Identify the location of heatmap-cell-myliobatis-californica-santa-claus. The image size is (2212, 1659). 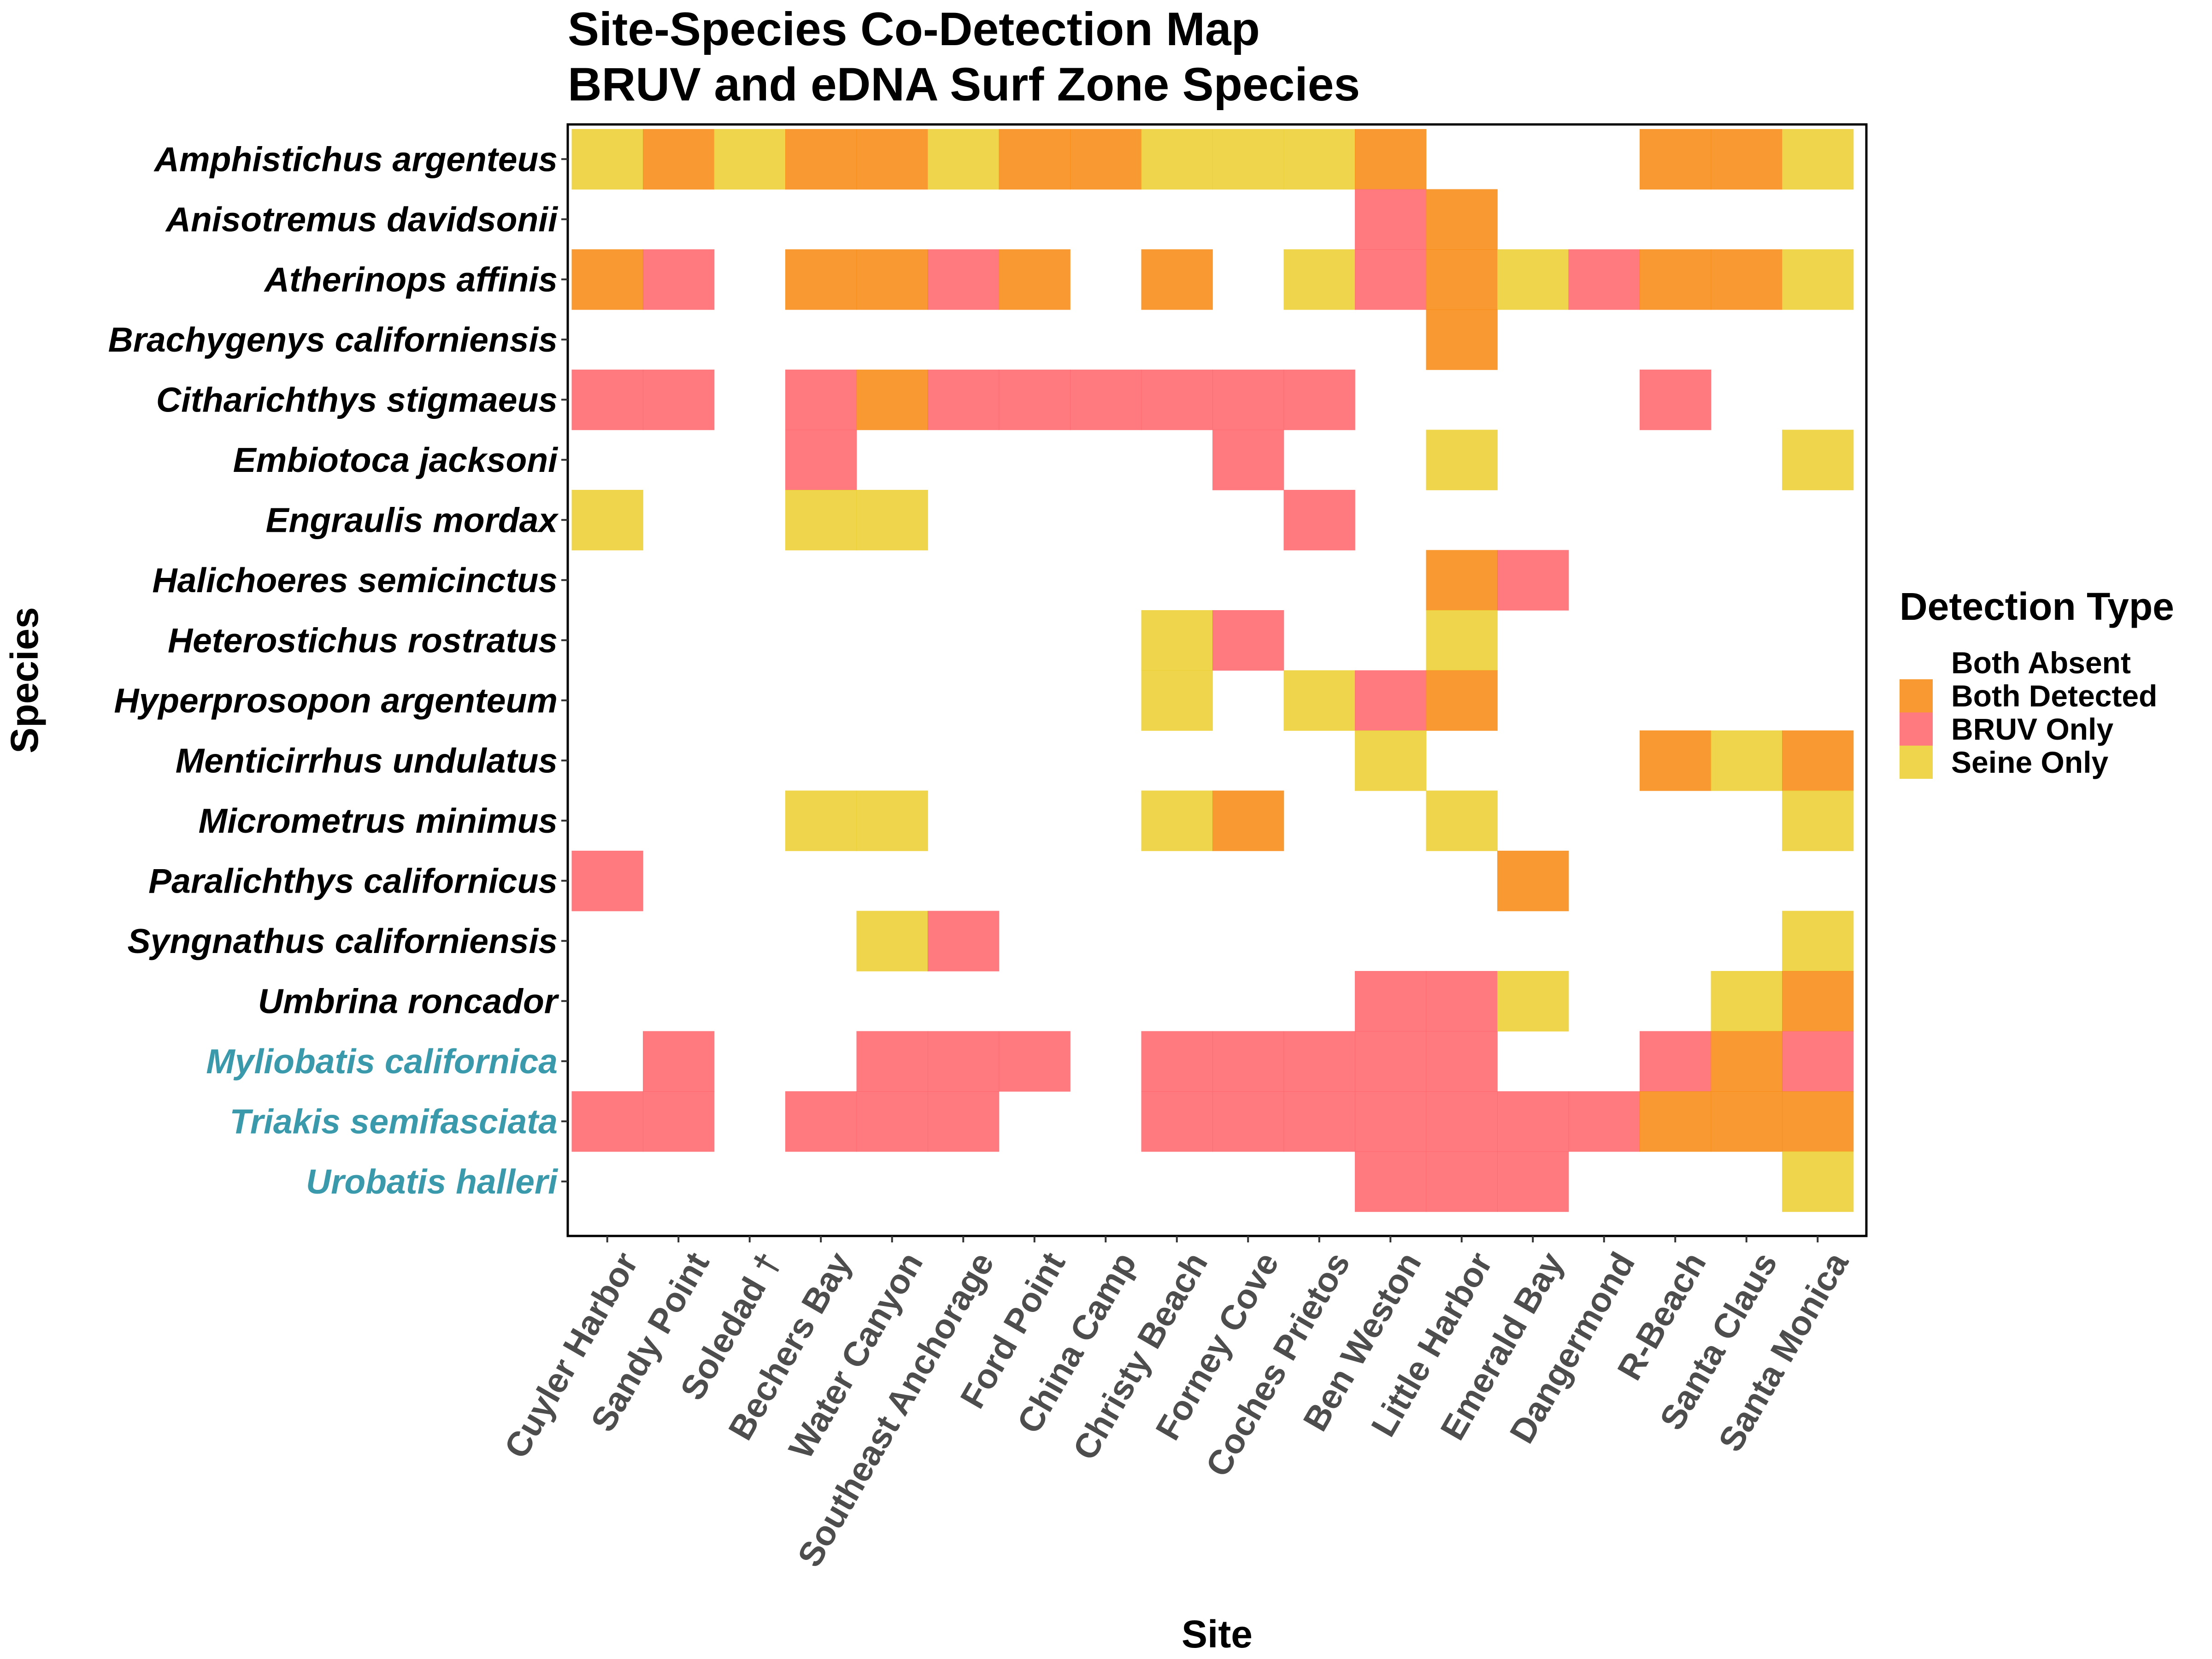
(1747, 1061).